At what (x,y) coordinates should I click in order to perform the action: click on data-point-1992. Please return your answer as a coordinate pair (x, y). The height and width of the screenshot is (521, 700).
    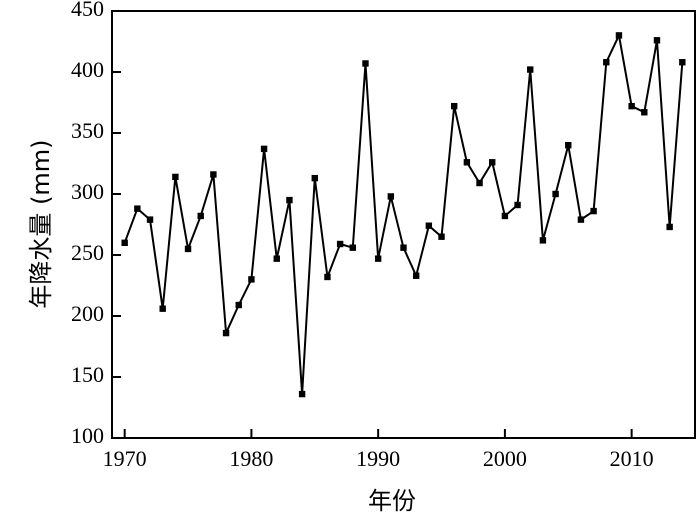
    Looking at the image, I should click on (403, 247).